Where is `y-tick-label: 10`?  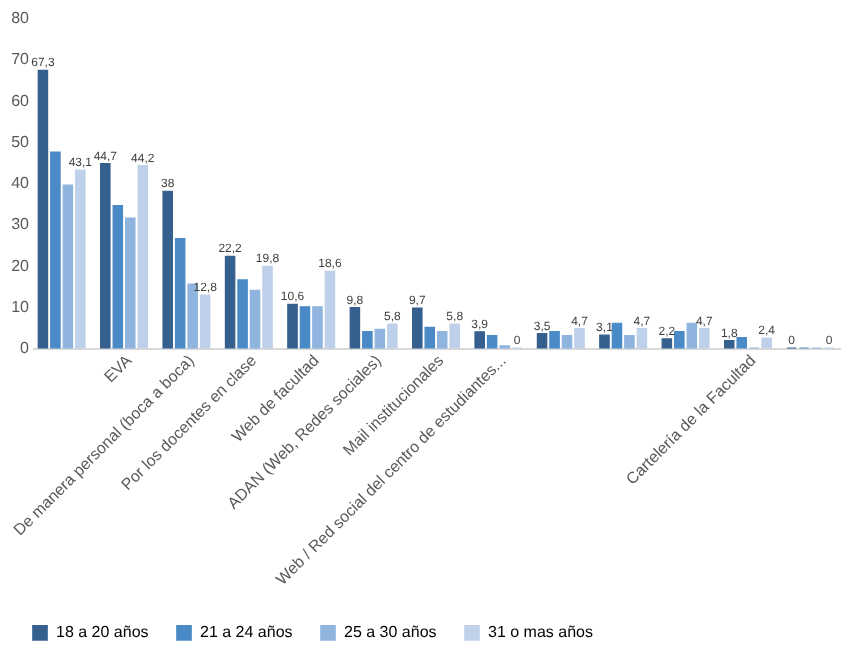
y-tick-label: 10 is located at coordinates (21, 306).